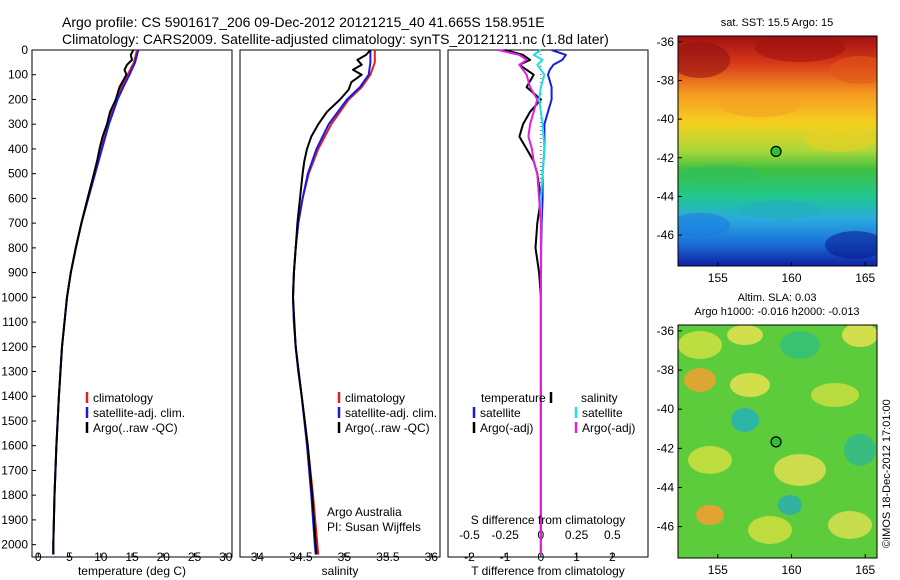 The width and height of the screenshot is (900, 580). I want to click on map-lat-tick-label: -36, so click(666, 42).